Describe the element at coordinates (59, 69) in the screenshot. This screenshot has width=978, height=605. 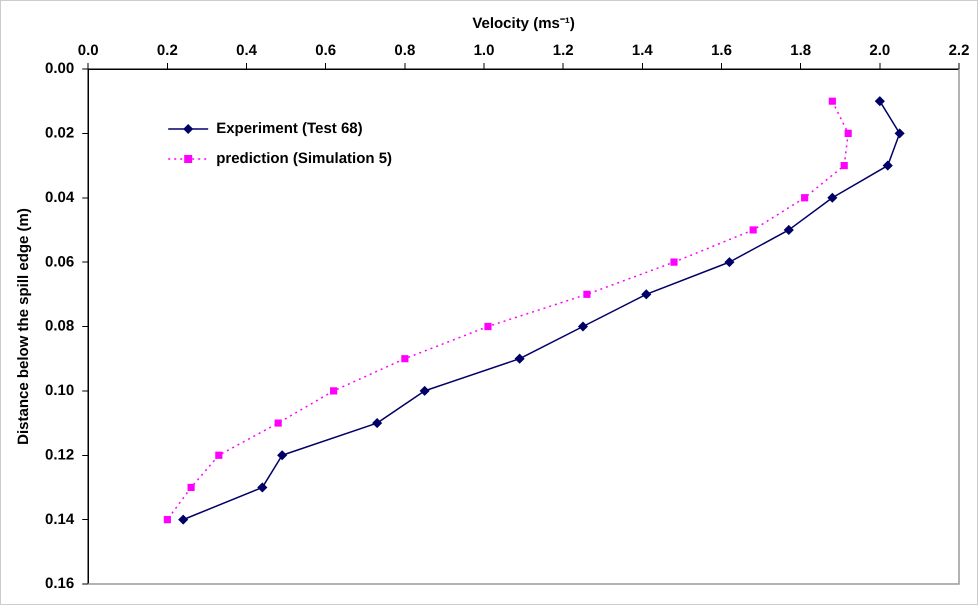
I see `y-tick-label: 0.00` at that location.